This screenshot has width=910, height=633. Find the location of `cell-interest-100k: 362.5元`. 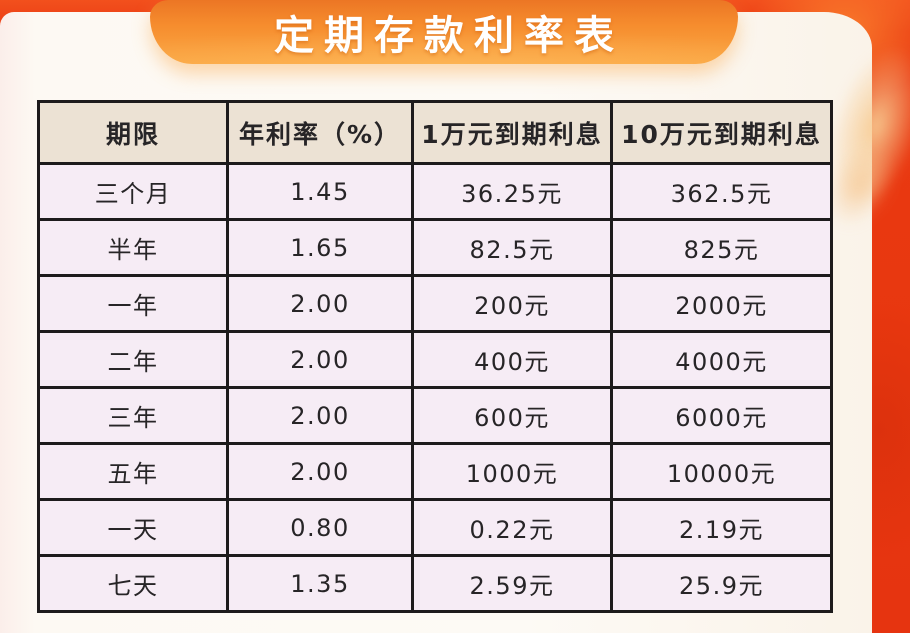

cell-interest-100k: 362.5元 is located at coordinates (721, 191).